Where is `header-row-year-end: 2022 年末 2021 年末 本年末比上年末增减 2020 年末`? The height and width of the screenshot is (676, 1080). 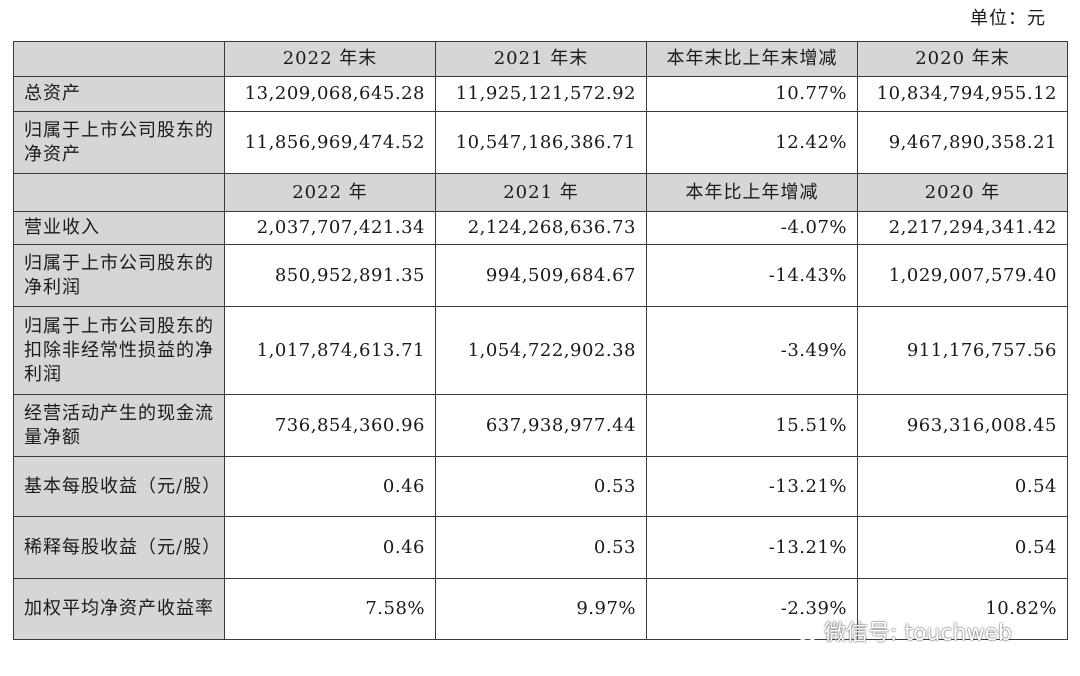 header-row-year-end: 2022 年末 2021 年末 本年末比上年末增减 2020 年末 is located at coordinates (540, 59).